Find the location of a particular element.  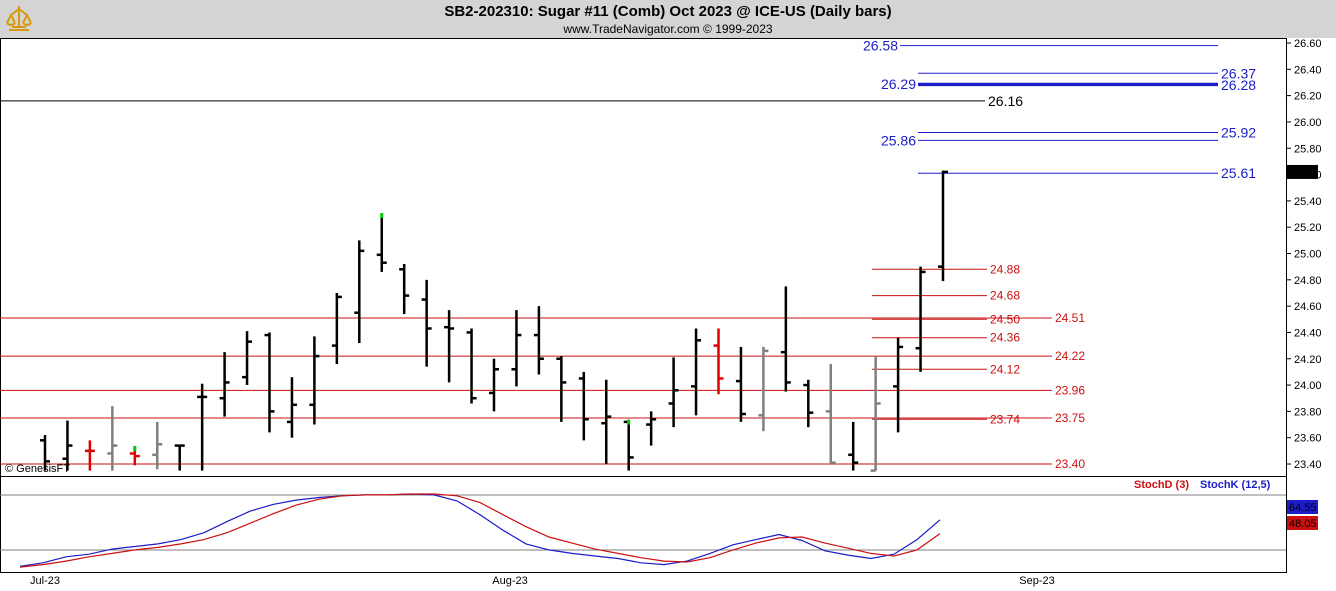

level-label-0: 26.58 is located at coordinates (880, 46).